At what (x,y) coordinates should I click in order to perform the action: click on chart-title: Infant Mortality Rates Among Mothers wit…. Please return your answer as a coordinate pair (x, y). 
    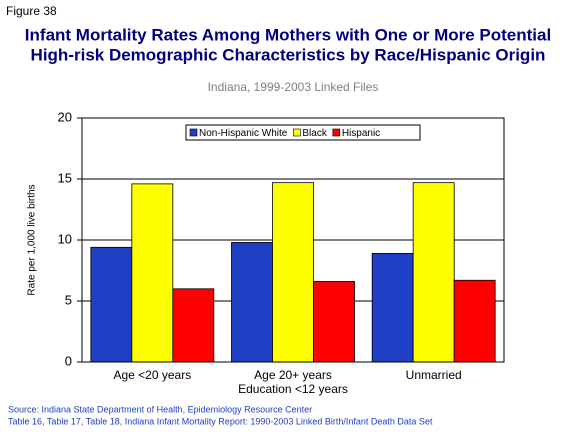
    Looking at the image, I should click on (288, 34).